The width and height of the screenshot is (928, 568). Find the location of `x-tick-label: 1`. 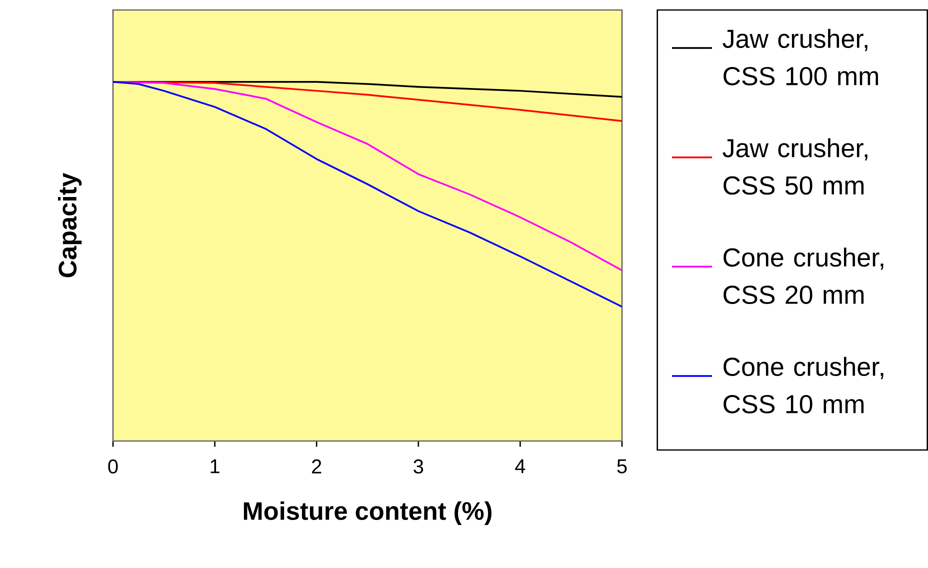

x-tick-label: 1 is located at coordinates (215, 466).